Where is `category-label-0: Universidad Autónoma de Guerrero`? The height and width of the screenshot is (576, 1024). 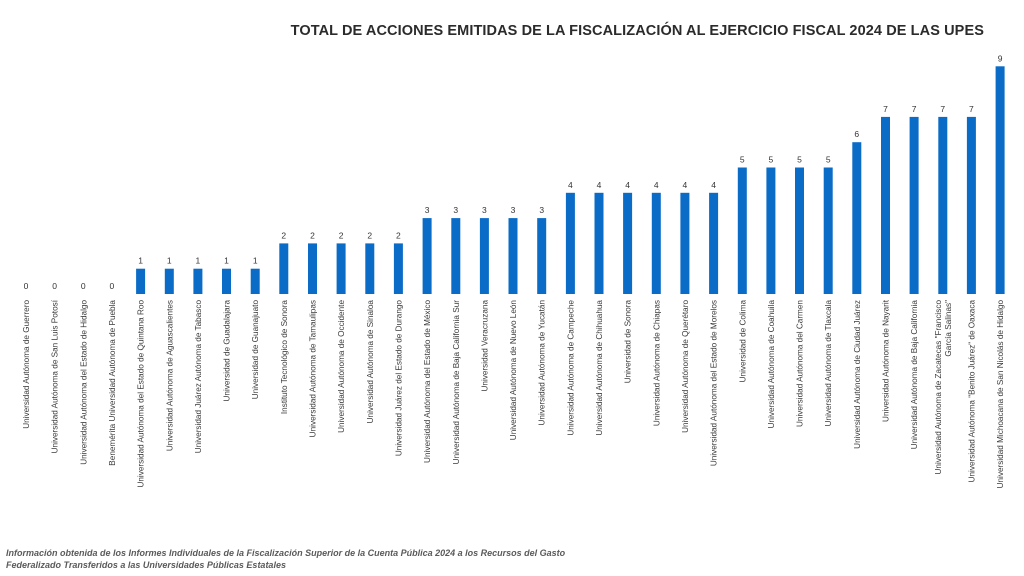
category-label-0: Universidad Autónoma de Guerrero is located at coordinates (26, 364).